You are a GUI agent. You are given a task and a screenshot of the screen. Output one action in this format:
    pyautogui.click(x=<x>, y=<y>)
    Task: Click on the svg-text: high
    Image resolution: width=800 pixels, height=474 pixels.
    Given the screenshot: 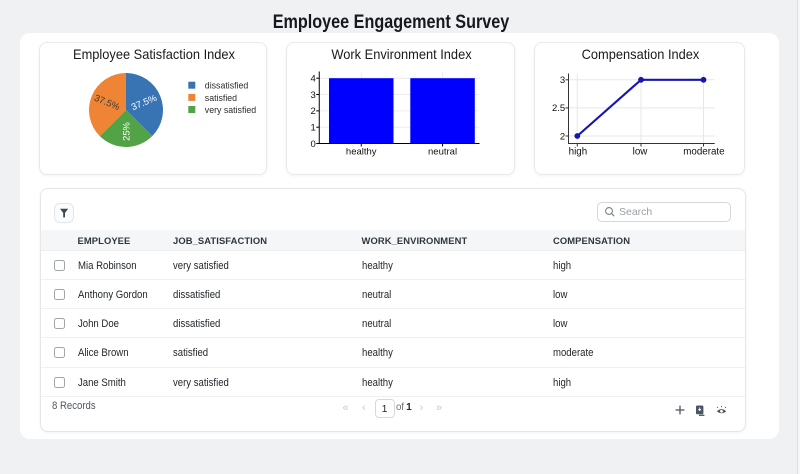 What is the action you would take?
    pyautogui.click(x=577, y=151)
    